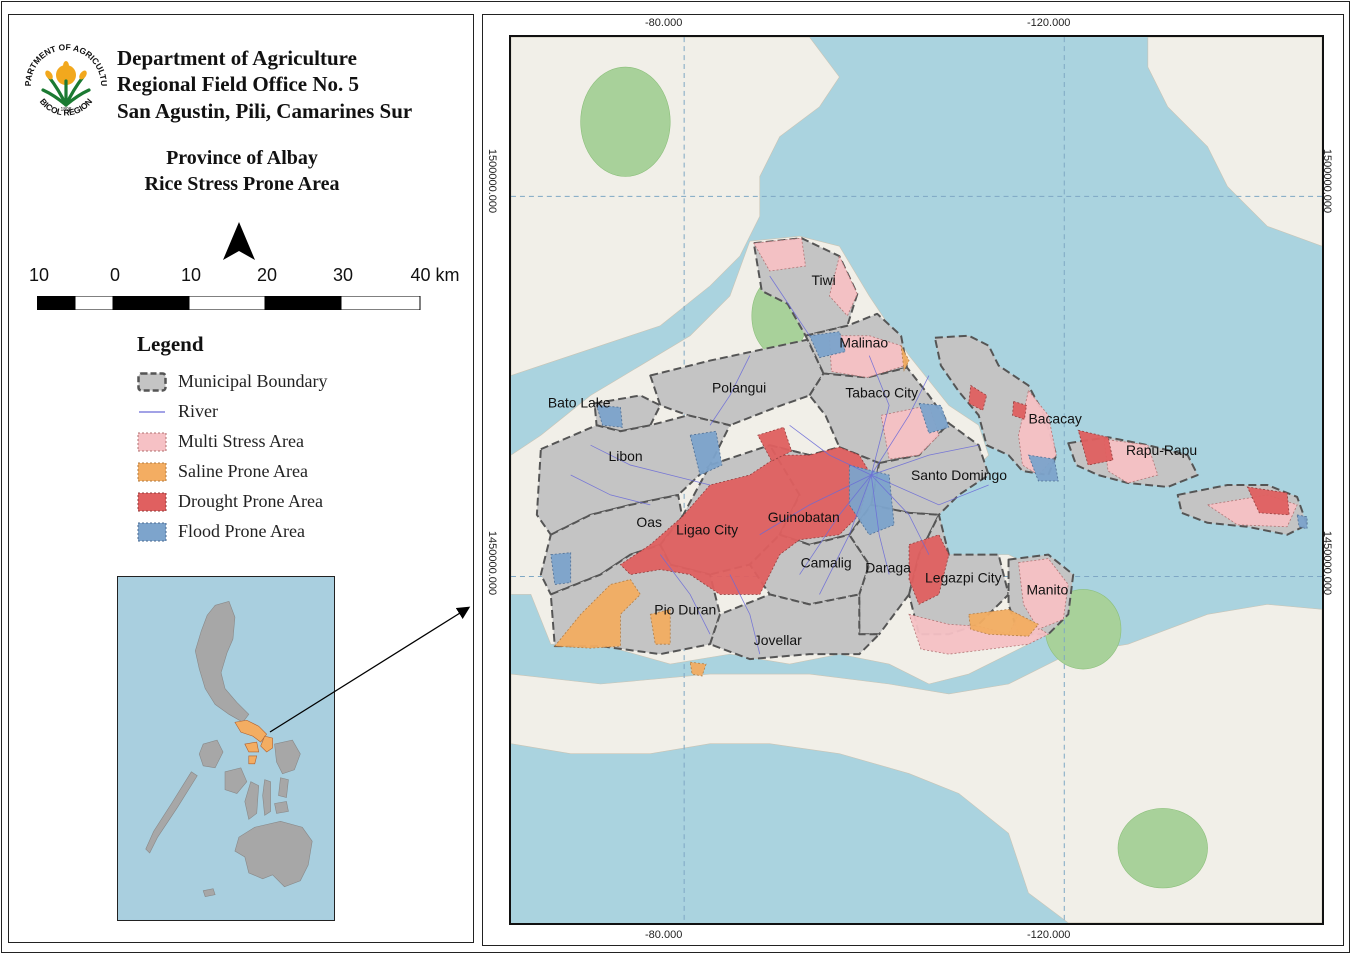  I want to click on municipality-label: Jovellar, so click(778, 640).